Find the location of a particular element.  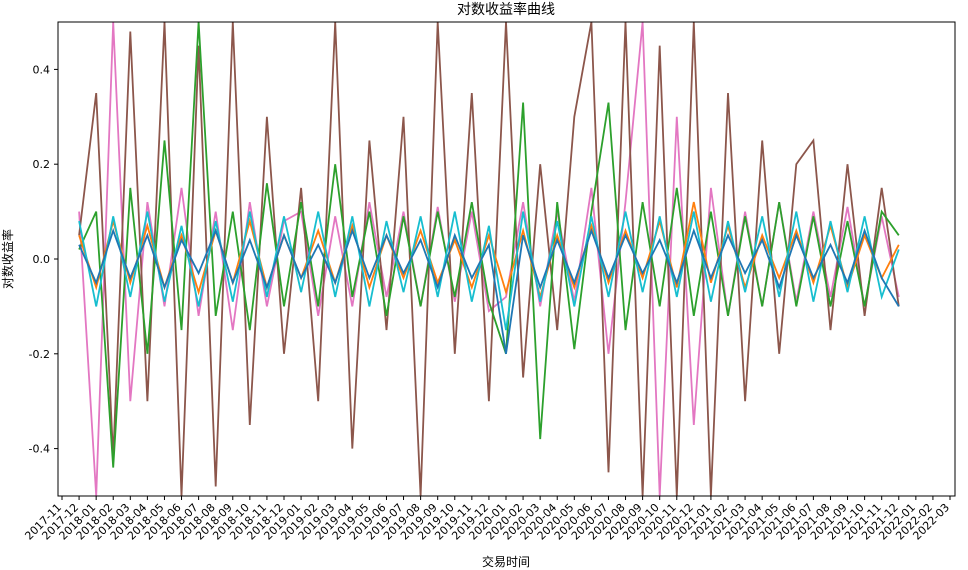

y-tick-label: 0.4 is located at coordinates (42, 69).